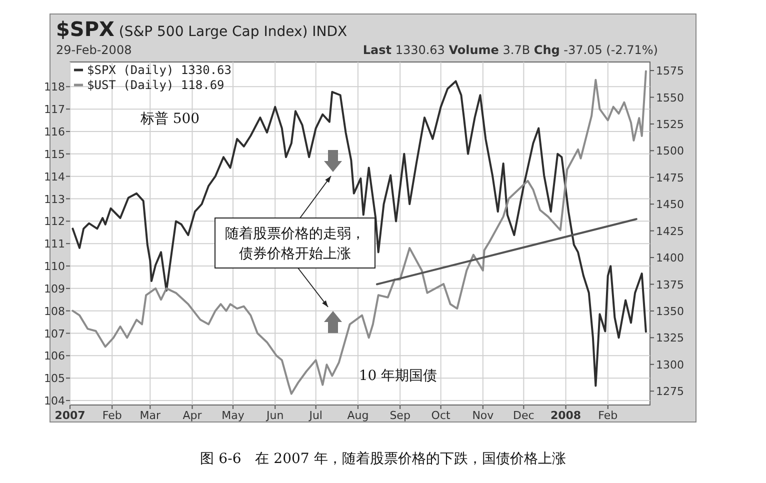  What do you see at coordinates (358, 415) in the screenshot?
I see `x-tick-label: Aug` at bounding box center [358, 415].